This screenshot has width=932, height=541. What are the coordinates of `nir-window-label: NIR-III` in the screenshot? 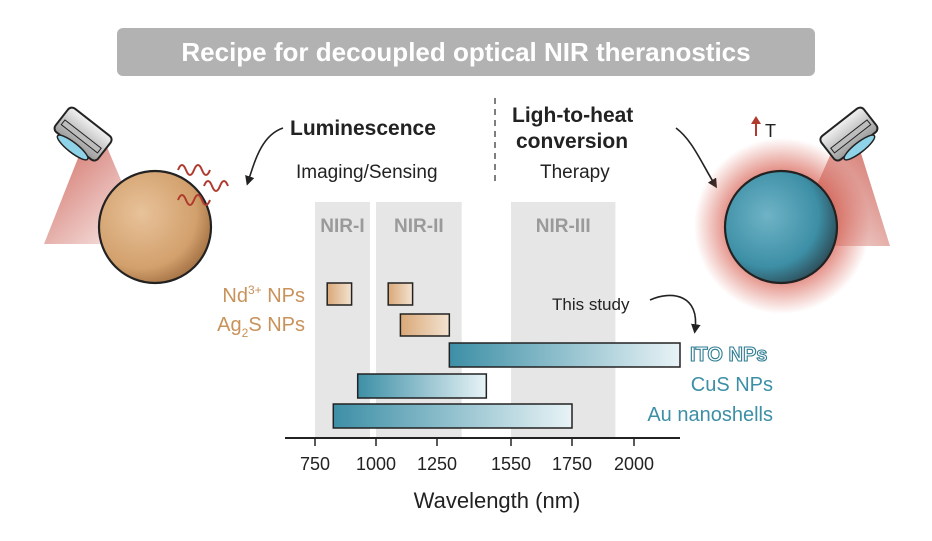 It's located at (563, 226).